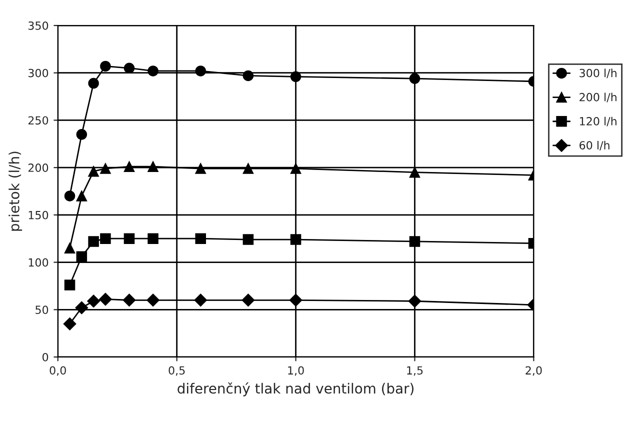 The width and height of the screenshot is (643, 425). Describe the element at coordinates (415, 371) in the screenshot. I see `x-tick-label: 1,5` at that location.